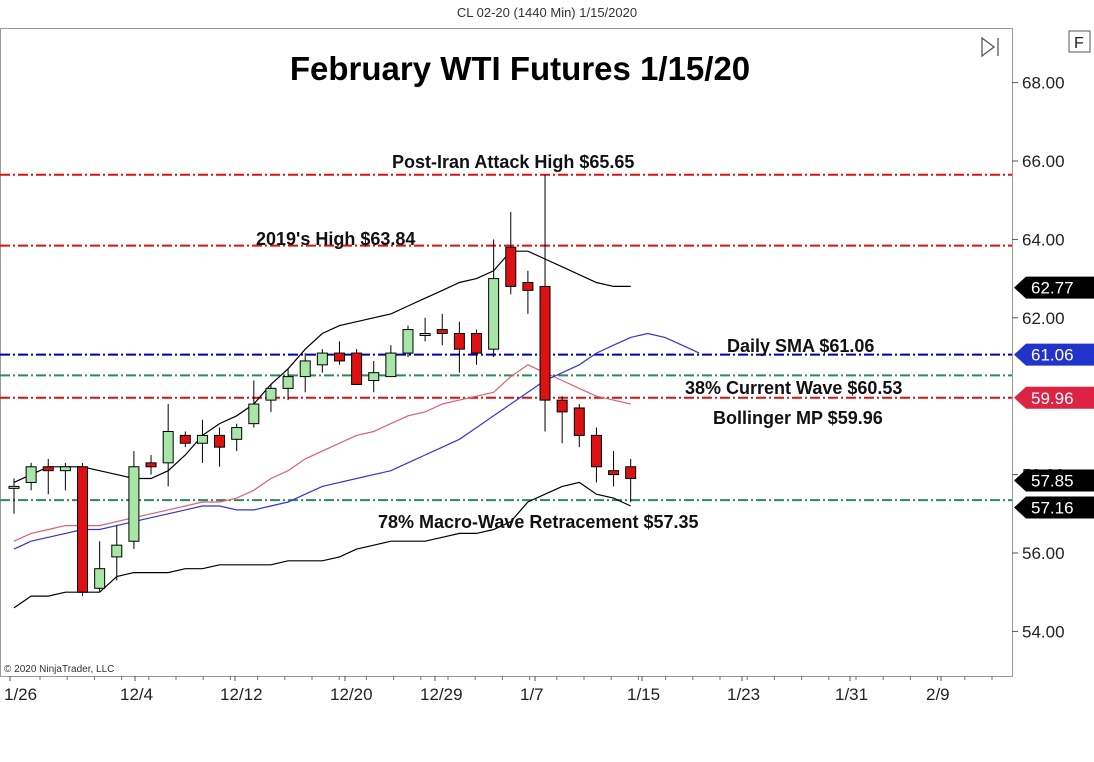  I want to click on y-tick-label: 64.00, so click(1043, 239).